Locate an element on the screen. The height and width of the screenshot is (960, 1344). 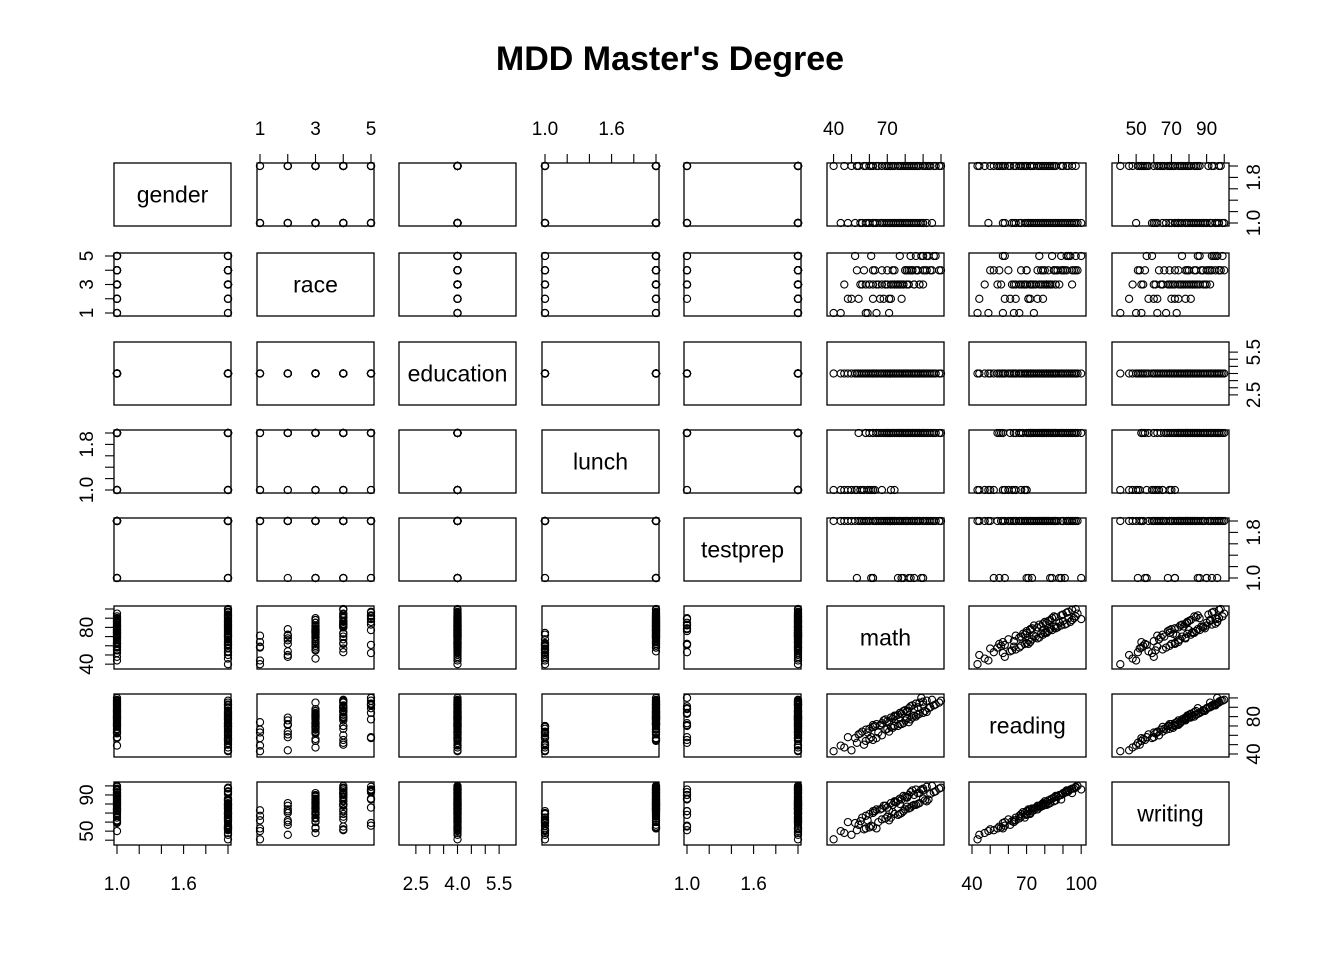
panel-education-lunch is located at coordinates (600, 373).